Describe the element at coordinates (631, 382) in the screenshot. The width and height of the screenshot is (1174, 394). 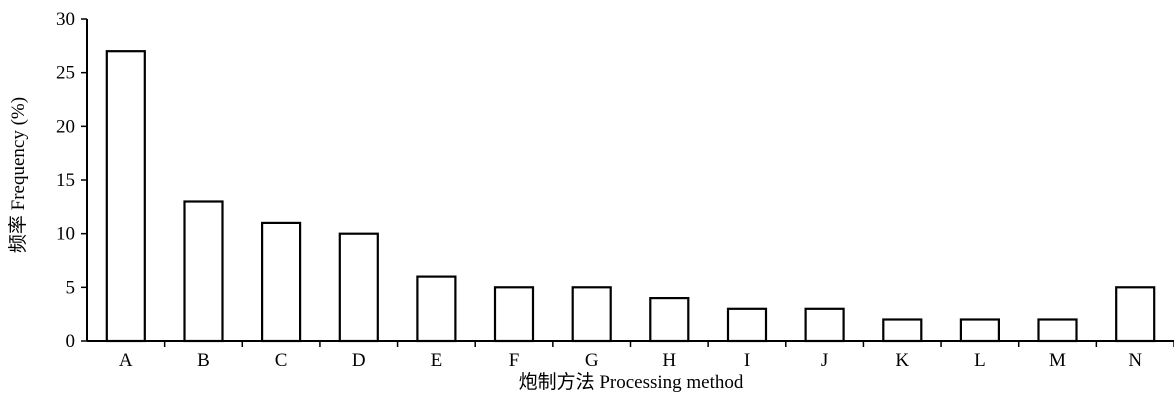
I see `x-axis-title: 炮制方法 Processing method` at that location.